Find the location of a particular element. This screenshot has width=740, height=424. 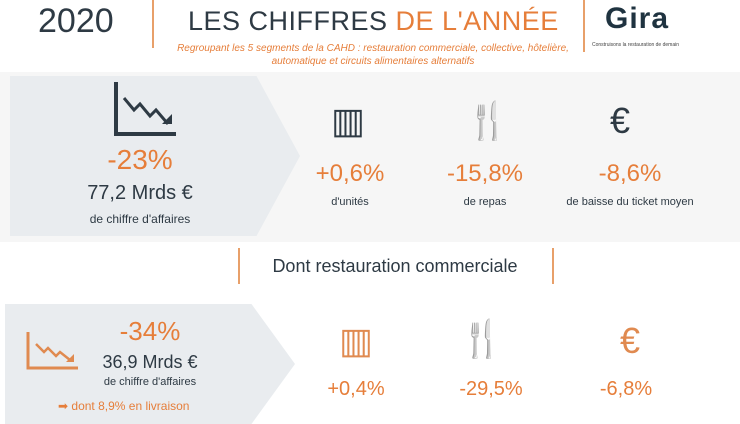

commercial-ticket-change: -6,8% is located at coordinates (626, 389).